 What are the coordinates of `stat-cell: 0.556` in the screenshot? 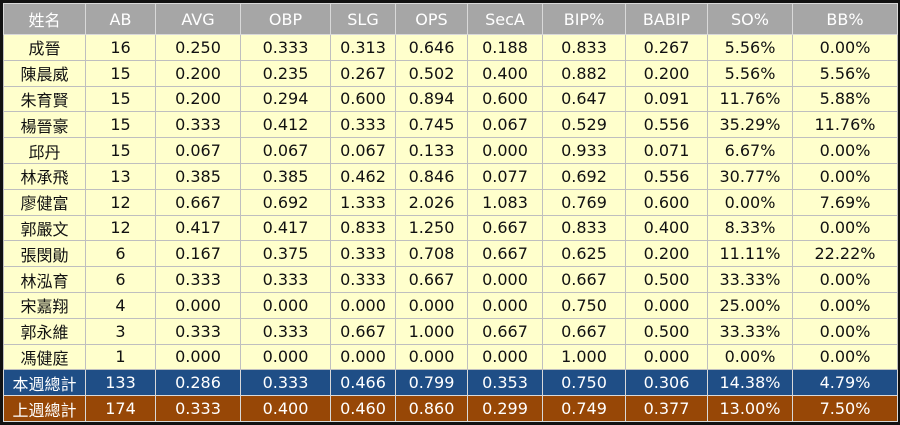 It's located at (666, 125).